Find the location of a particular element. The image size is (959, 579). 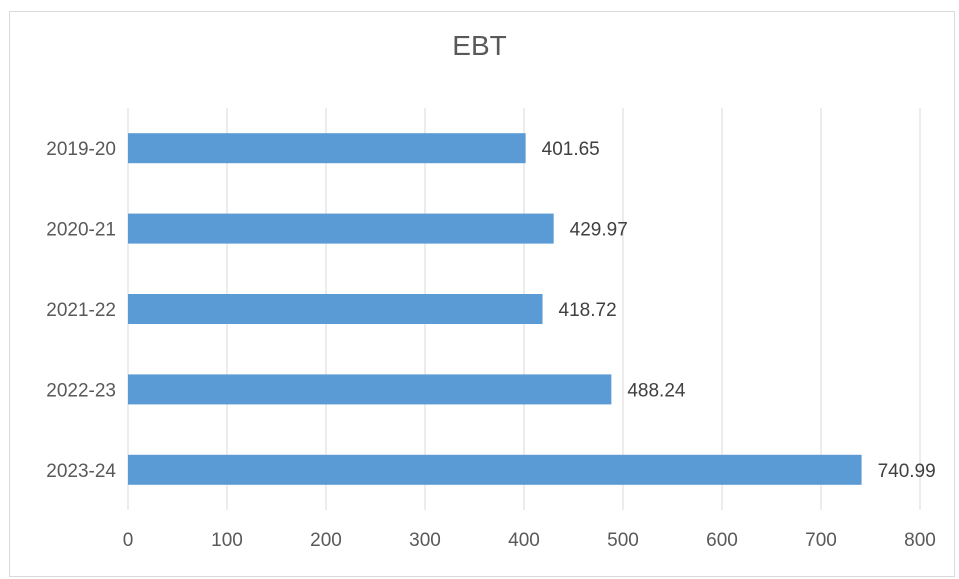

category-label-2022-23: 2022-23 is located at coordinates (81, 390).